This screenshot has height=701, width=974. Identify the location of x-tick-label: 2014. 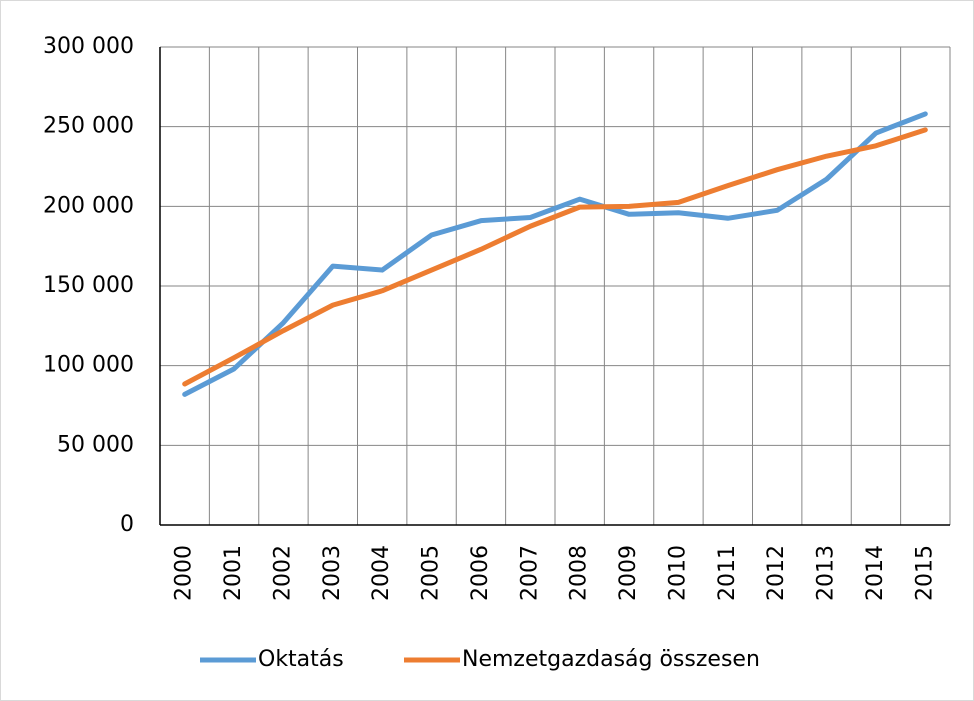
(875, 573).